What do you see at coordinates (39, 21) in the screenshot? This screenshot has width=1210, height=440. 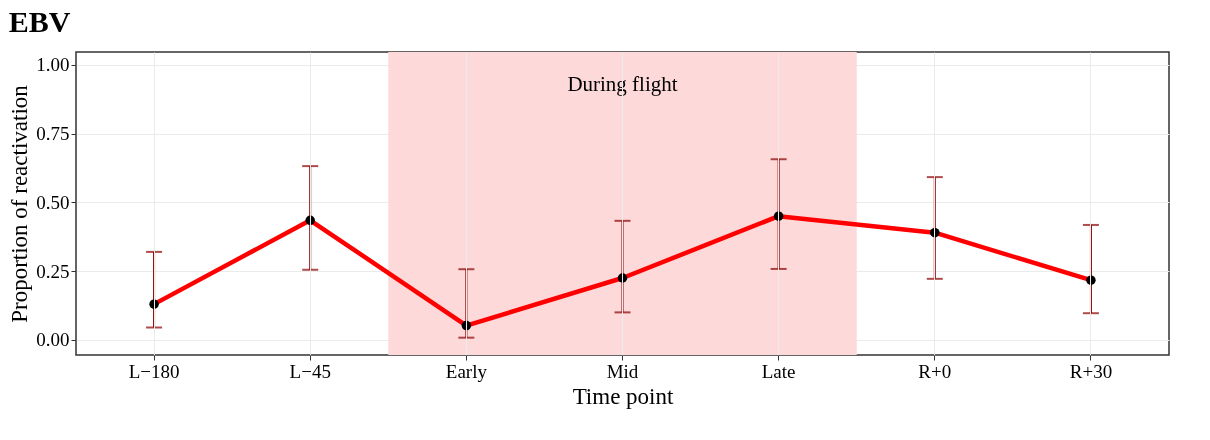 I see `chart-title: EBV` at bounding box center [39, 21].